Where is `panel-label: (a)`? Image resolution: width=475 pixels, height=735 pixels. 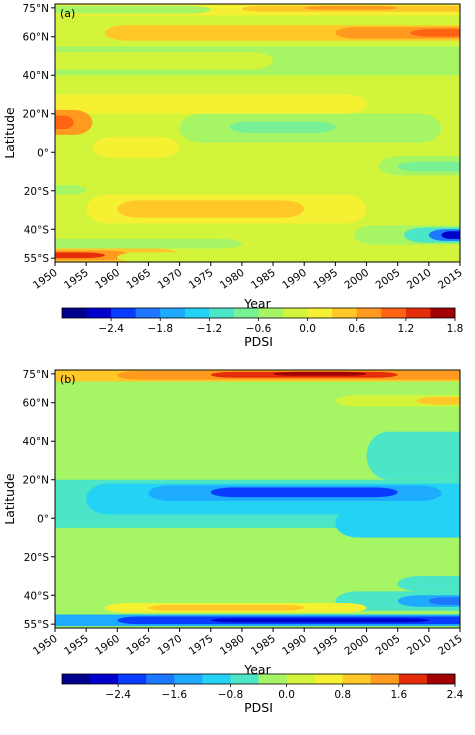
panel-label: (a) is located at coordinates (67, 13).